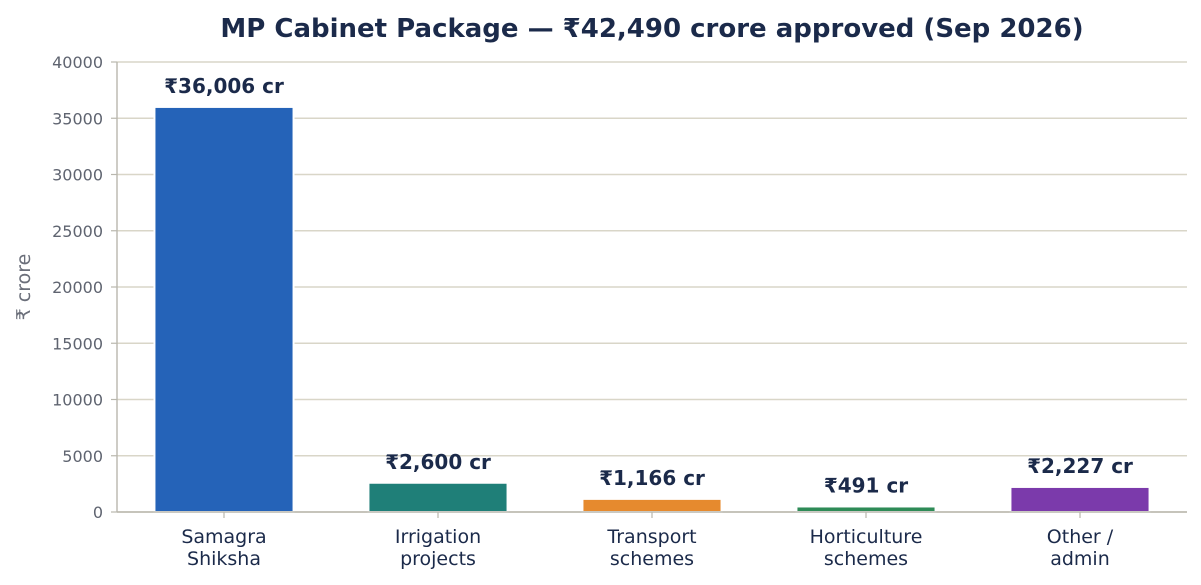  I want to click on x-tick-label-line: Horticulture, so click(866, 537).